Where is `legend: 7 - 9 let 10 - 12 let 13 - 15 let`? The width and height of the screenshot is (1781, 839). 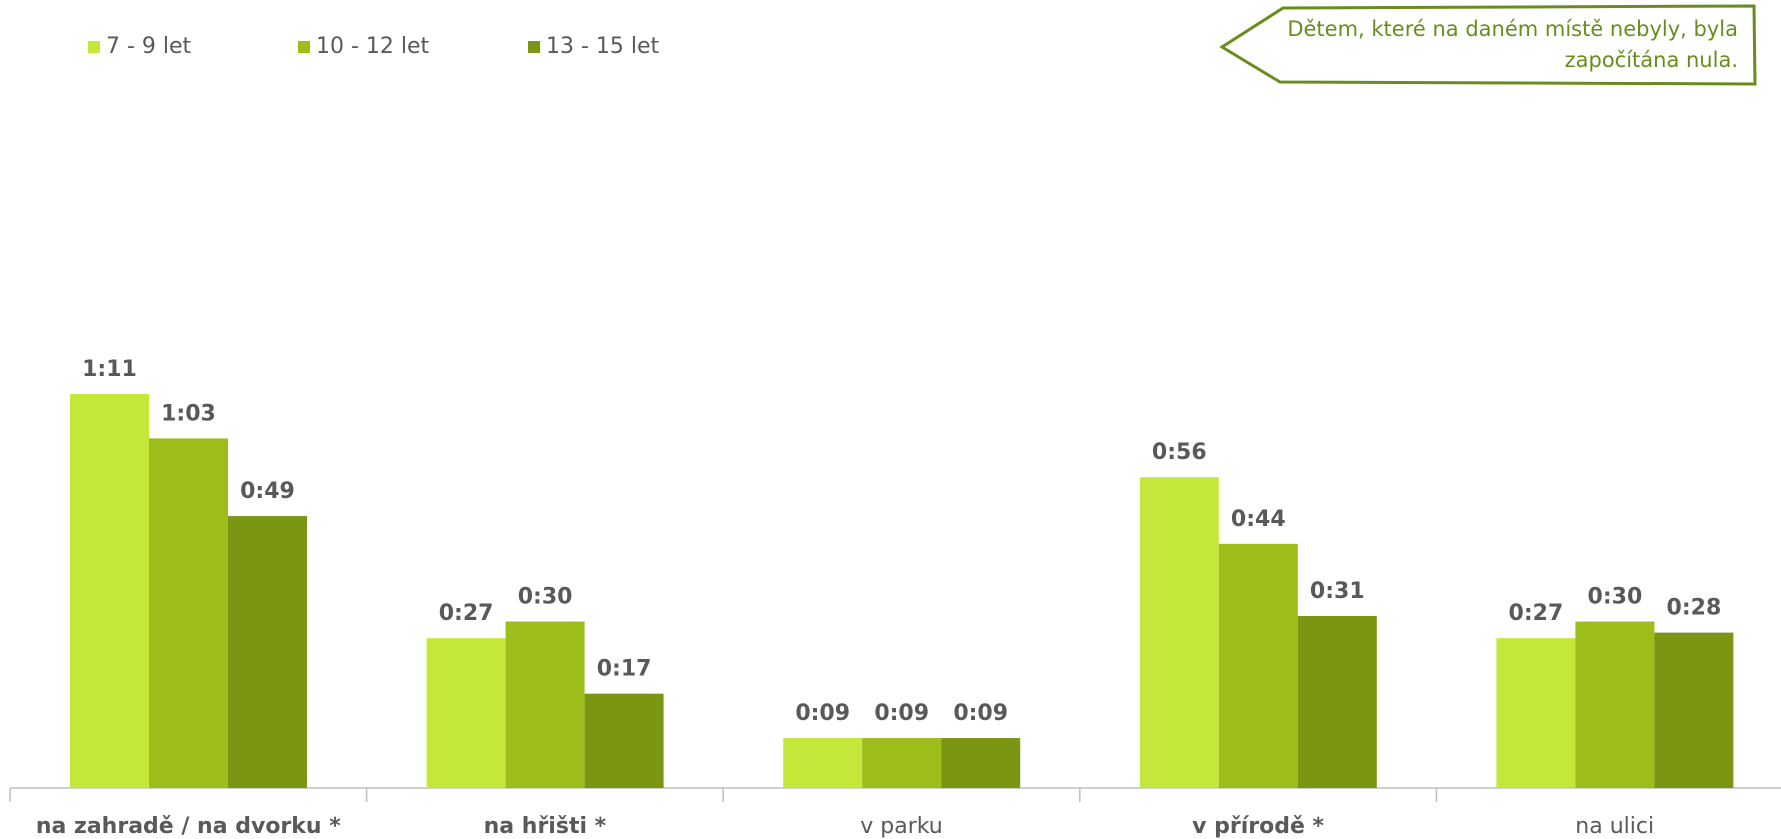
legend: 7 - 9 let 10 - 12 let 13 - 15 let is located at coordinates (373, 46).